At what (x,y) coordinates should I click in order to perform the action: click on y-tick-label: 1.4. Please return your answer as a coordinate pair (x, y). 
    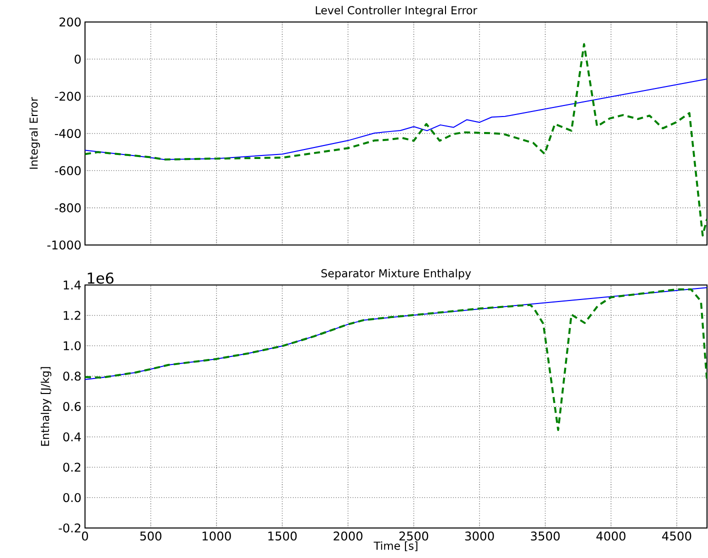
    Looking at the image, I should click on (72, 285).